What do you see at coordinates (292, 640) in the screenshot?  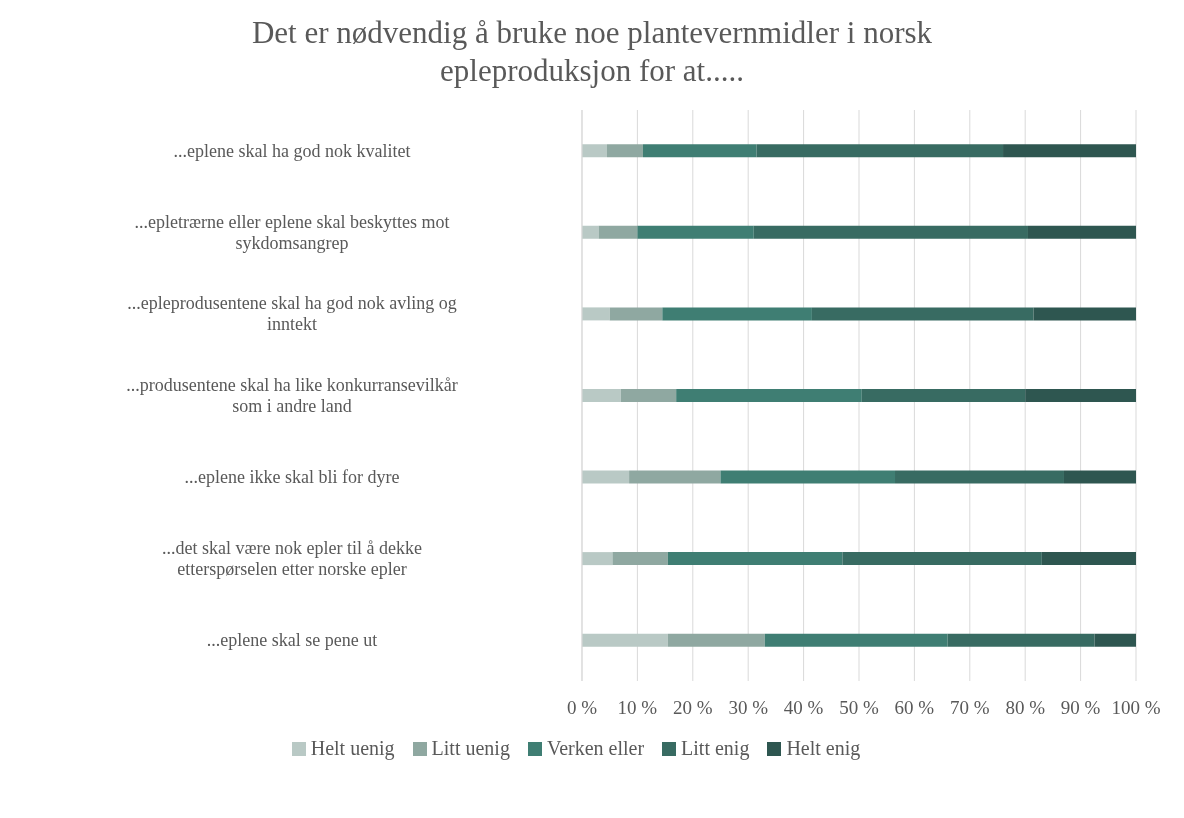 I see `y-tick-label: ...eplene skal se pene ut` at bounding box center [292, 640].